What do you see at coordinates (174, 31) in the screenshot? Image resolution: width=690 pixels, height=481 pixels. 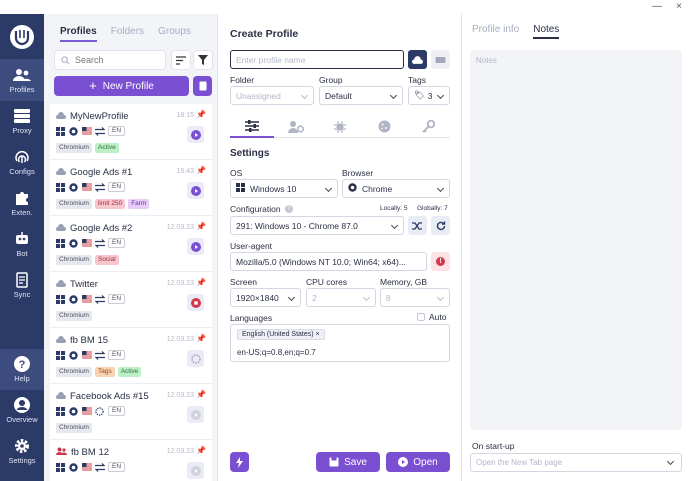 I see `tab-groups: Groups` at bounding box center [174, 31].